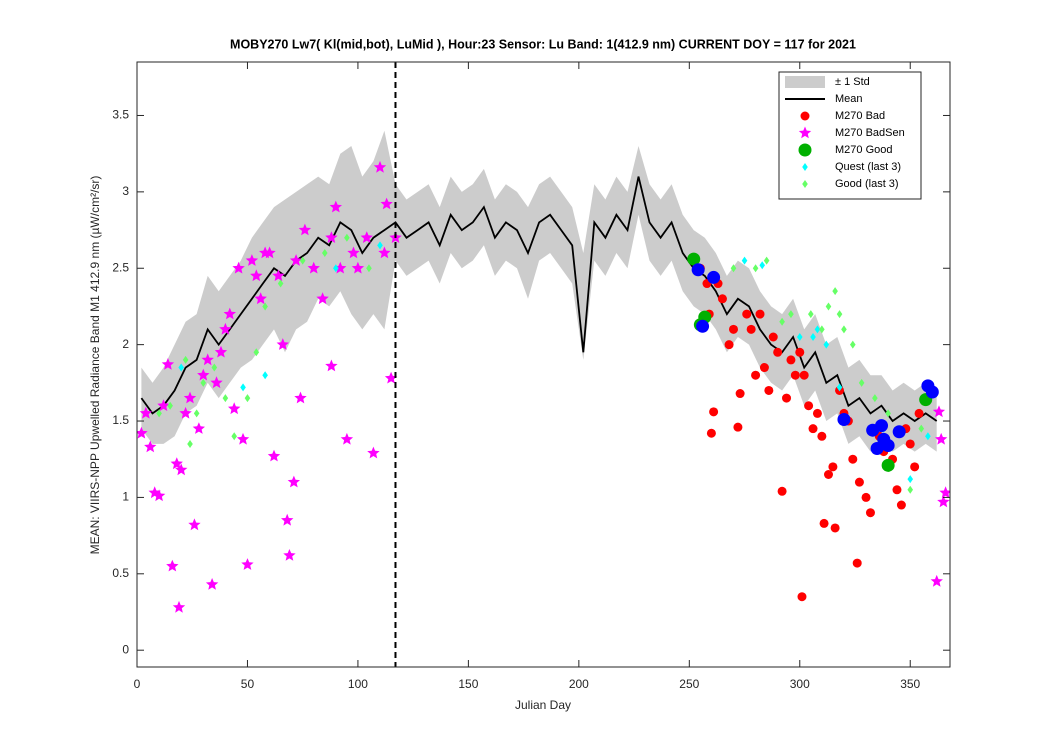 The image size is (1050, 750). I want to click on y-tick-label: 2, so click(125, 344).